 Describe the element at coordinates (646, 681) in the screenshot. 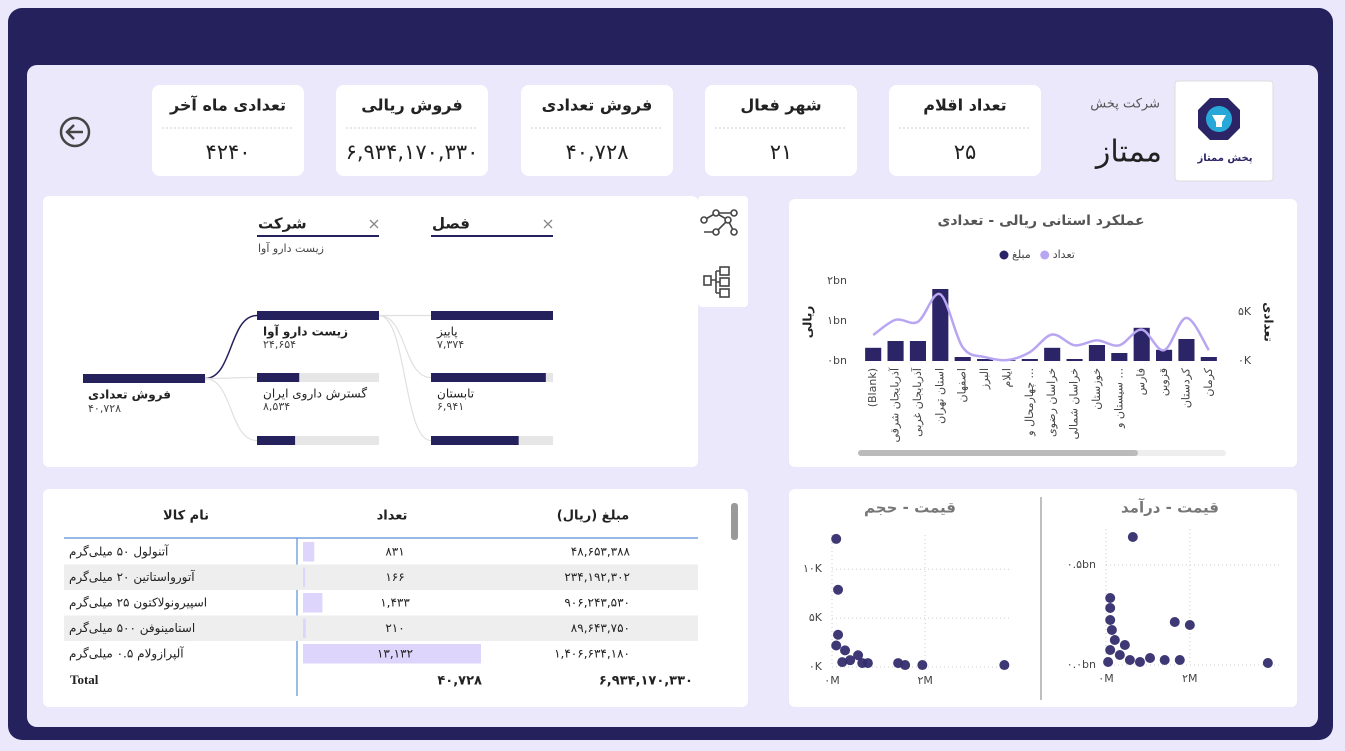

I see `table-total-amount: ۶,۹۳۴,۱۷۰,۳۳۰` at that location.